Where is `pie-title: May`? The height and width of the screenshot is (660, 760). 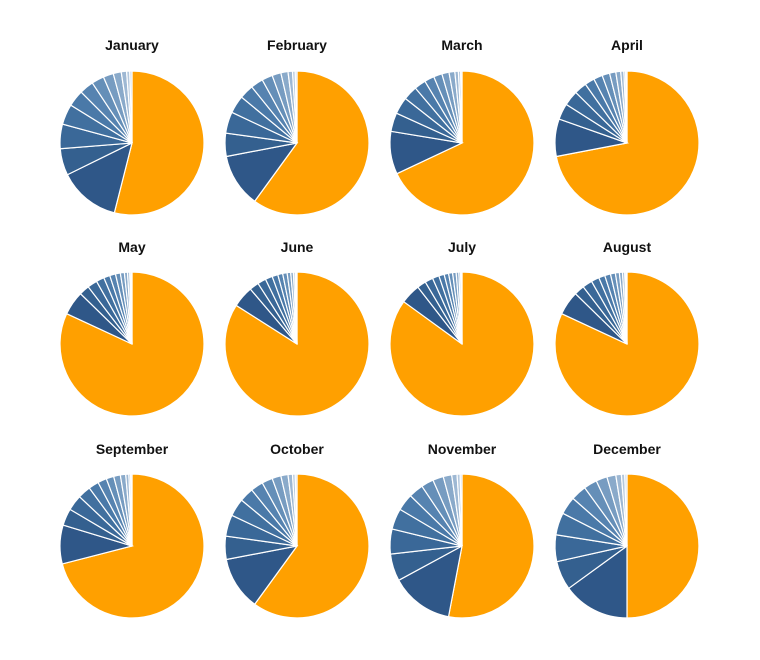
pie-title: May is located at coordinates (131, 247).